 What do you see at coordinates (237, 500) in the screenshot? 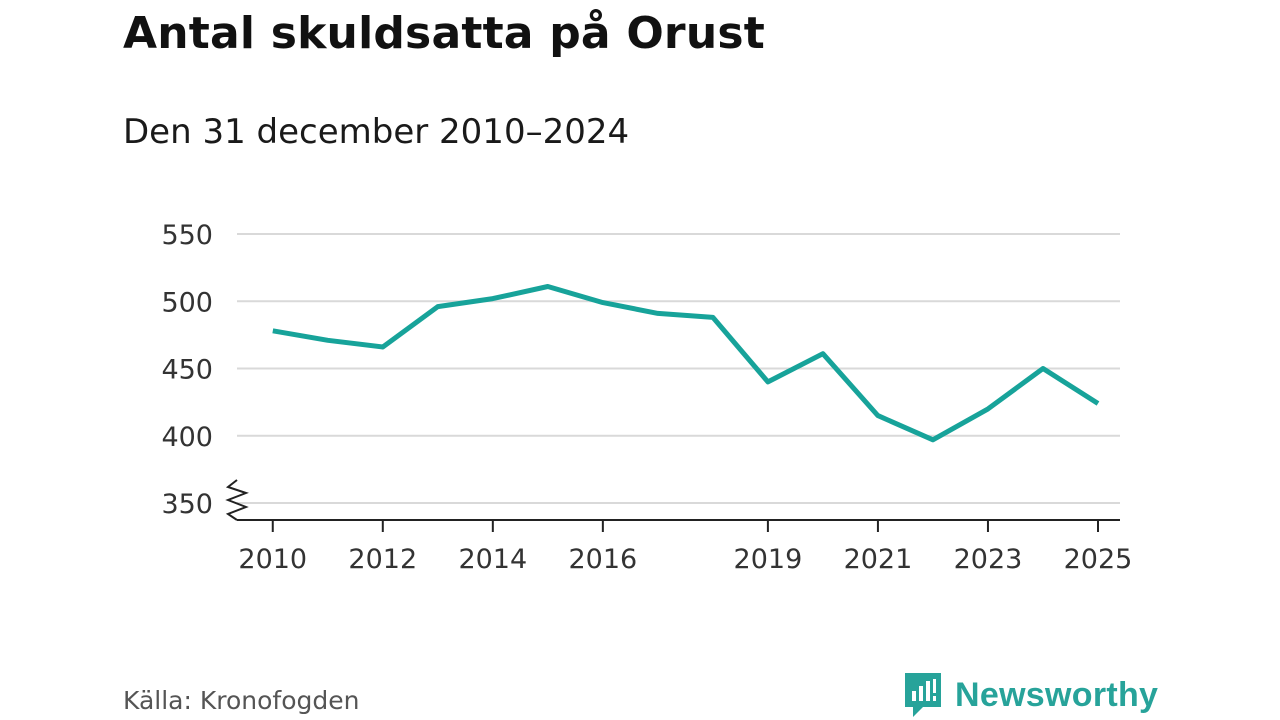
I see `y-axis-break` at bounding box center [237, 500].